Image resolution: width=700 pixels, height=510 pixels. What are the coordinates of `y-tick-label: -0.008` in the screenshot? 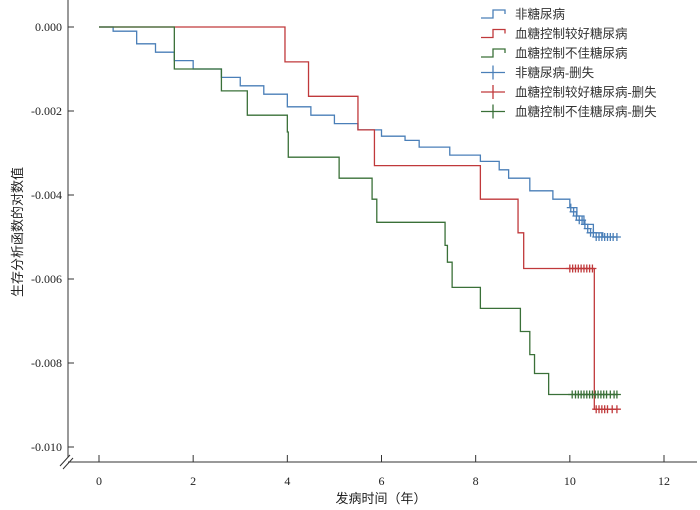 It's located at (46, 363).